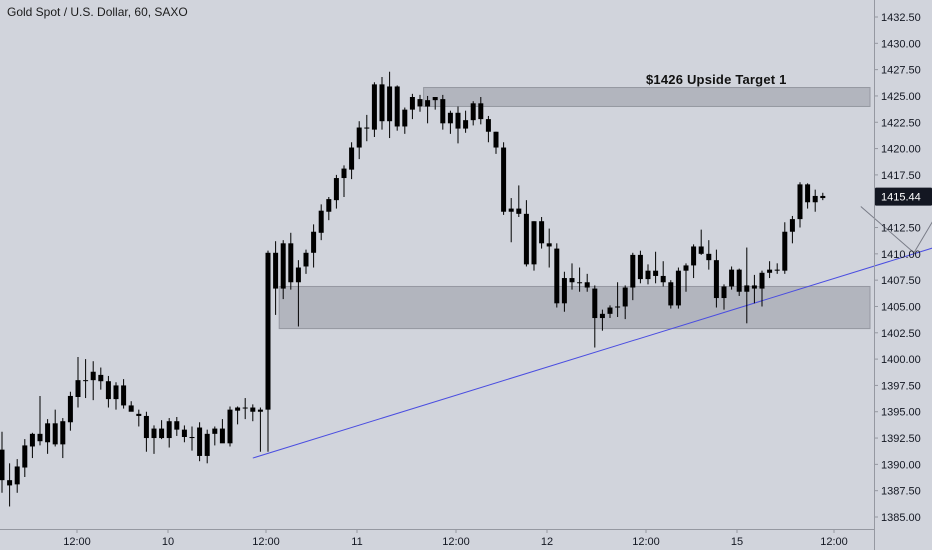 This screenshot has width=932, height=550. I want to click on price-tick-label: 1412.50, so click(901, 229).